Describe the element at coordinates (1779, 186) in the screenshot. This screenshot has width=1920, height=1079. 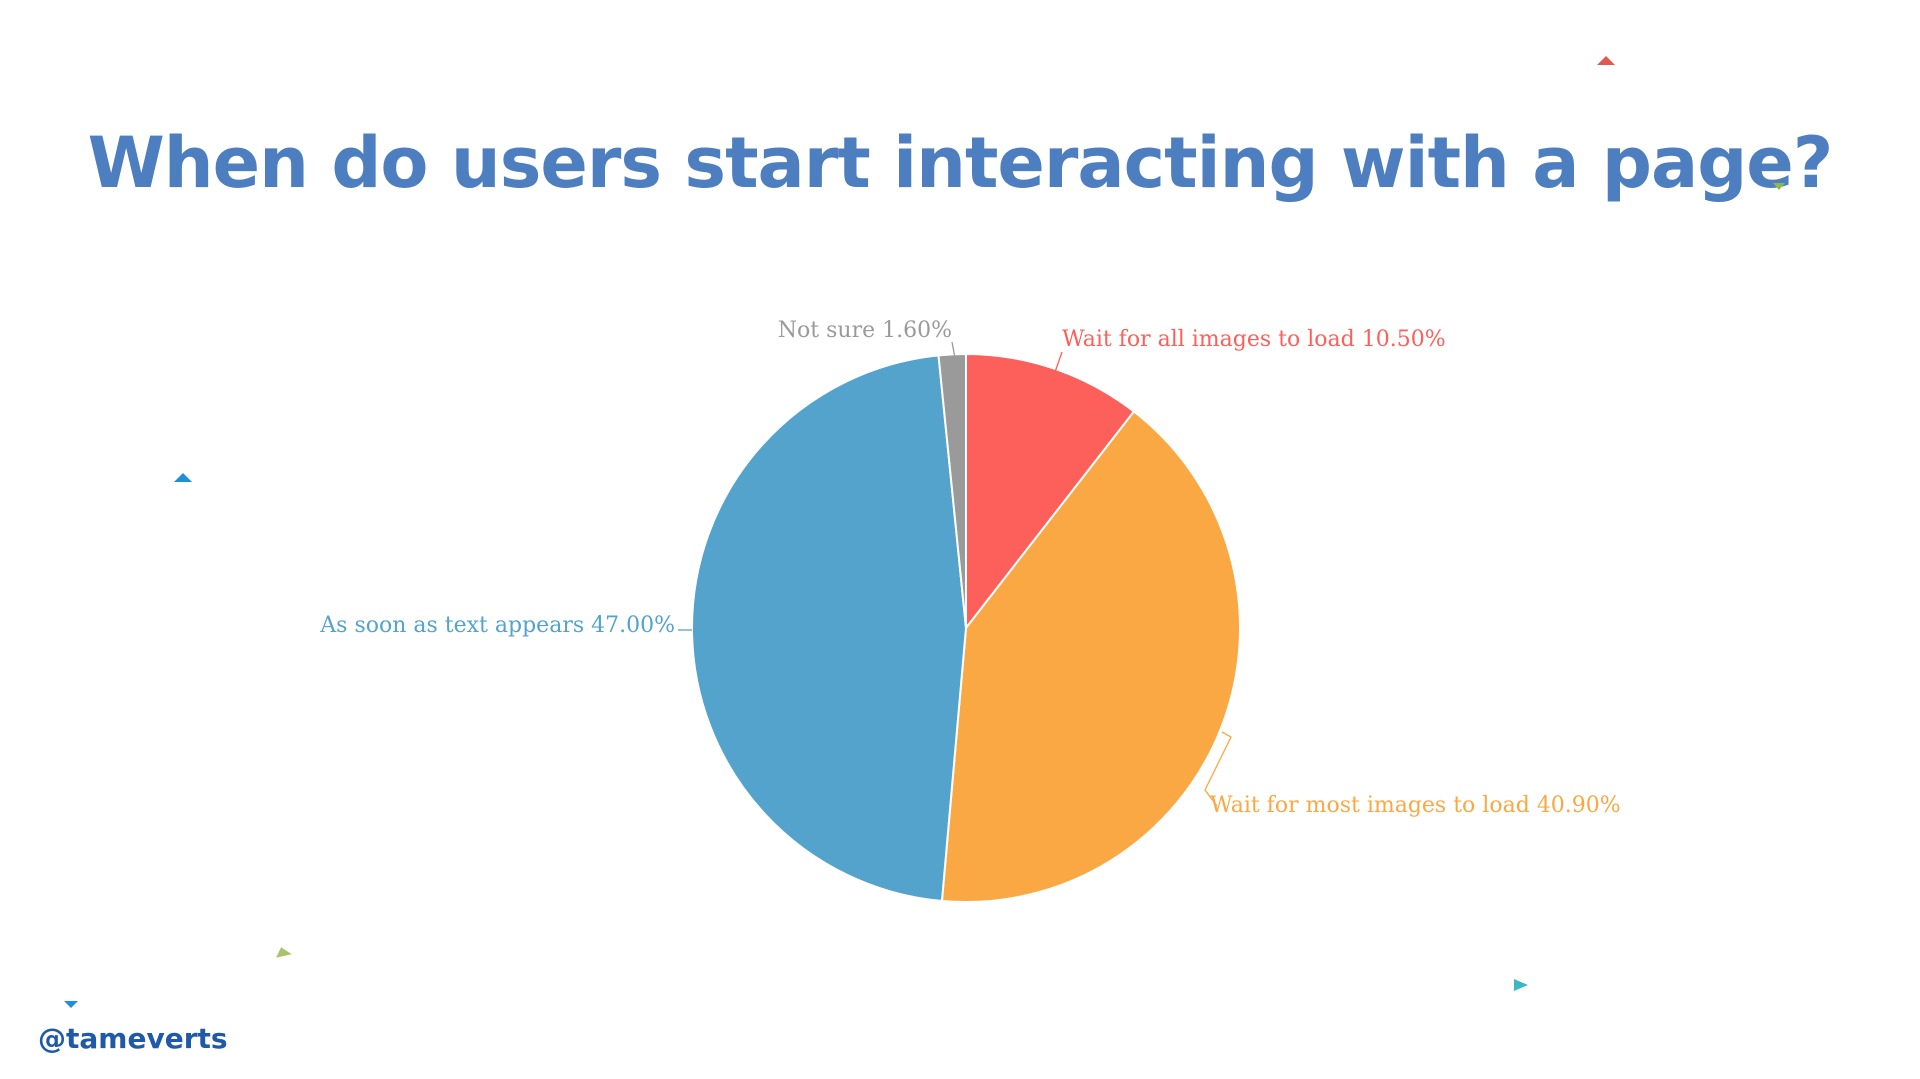
I see `confetti-triangle-green-icon` at that location.